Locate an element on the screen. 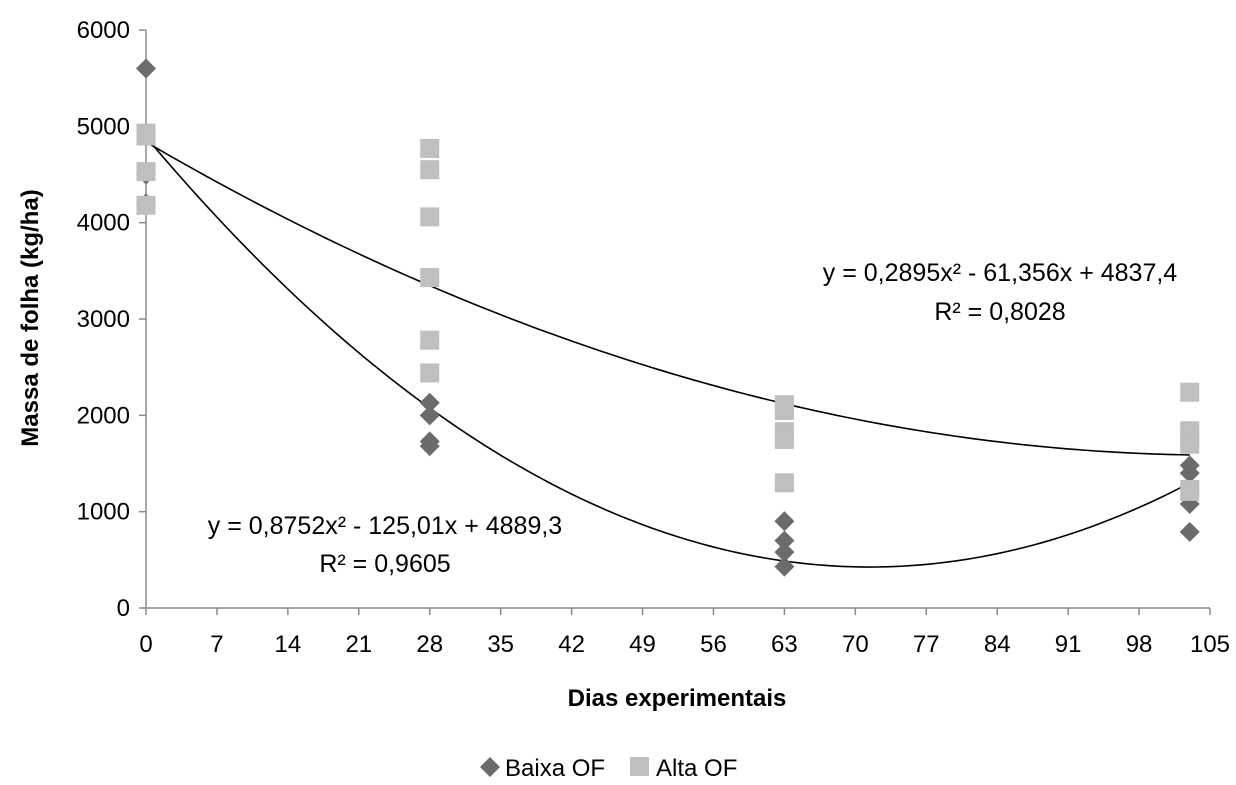 The image size is (1236, 785). x-tick-label: 28 is located at coordinates (429, 644).